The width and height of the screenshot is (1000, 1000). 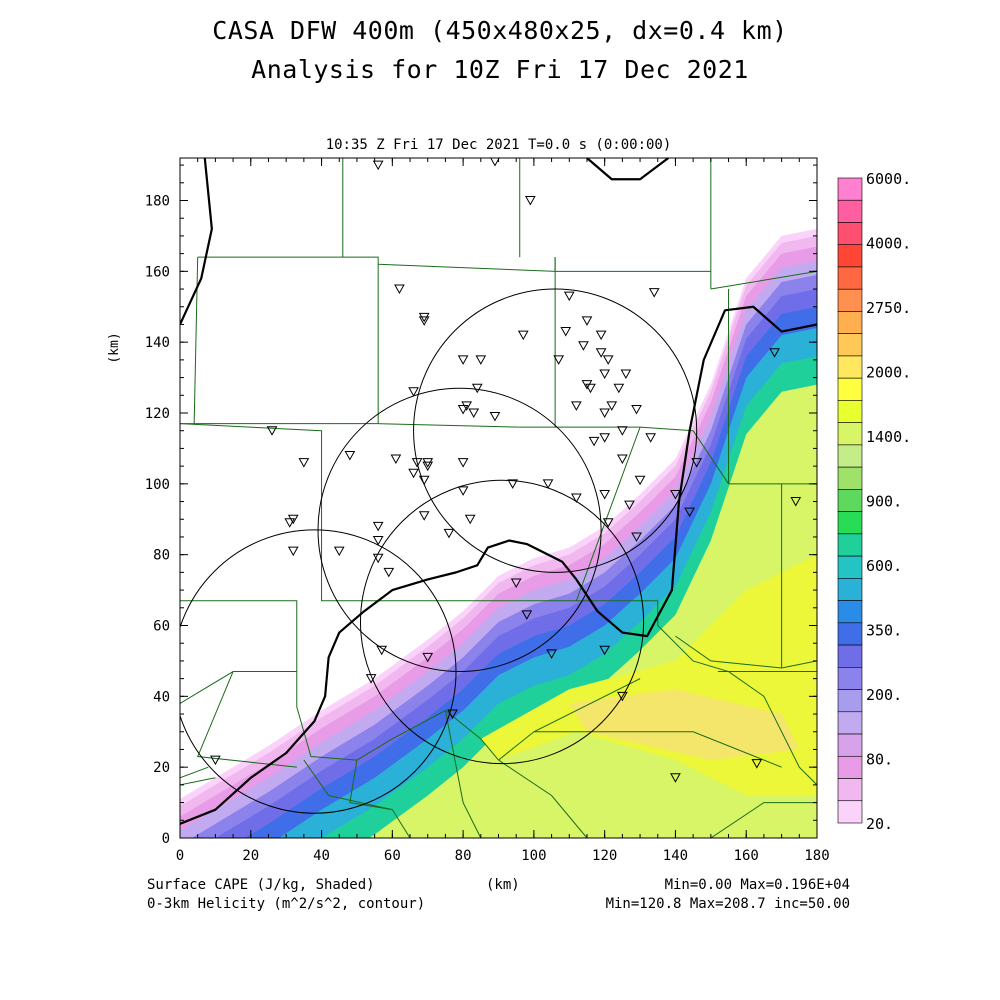 What do you see at coordinates (816, 856) in the screenshot?
I see `x-tick-label-9: 180` at bounding box center [816, 856].